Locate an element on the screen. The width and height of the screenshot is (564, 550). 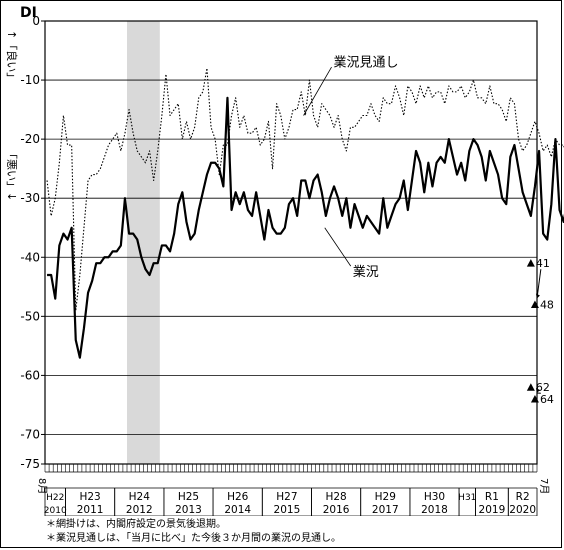
footnote-shading: ＊網掛けは、内閣府設定の景気後退期。 is located at coordinates (136, 524).